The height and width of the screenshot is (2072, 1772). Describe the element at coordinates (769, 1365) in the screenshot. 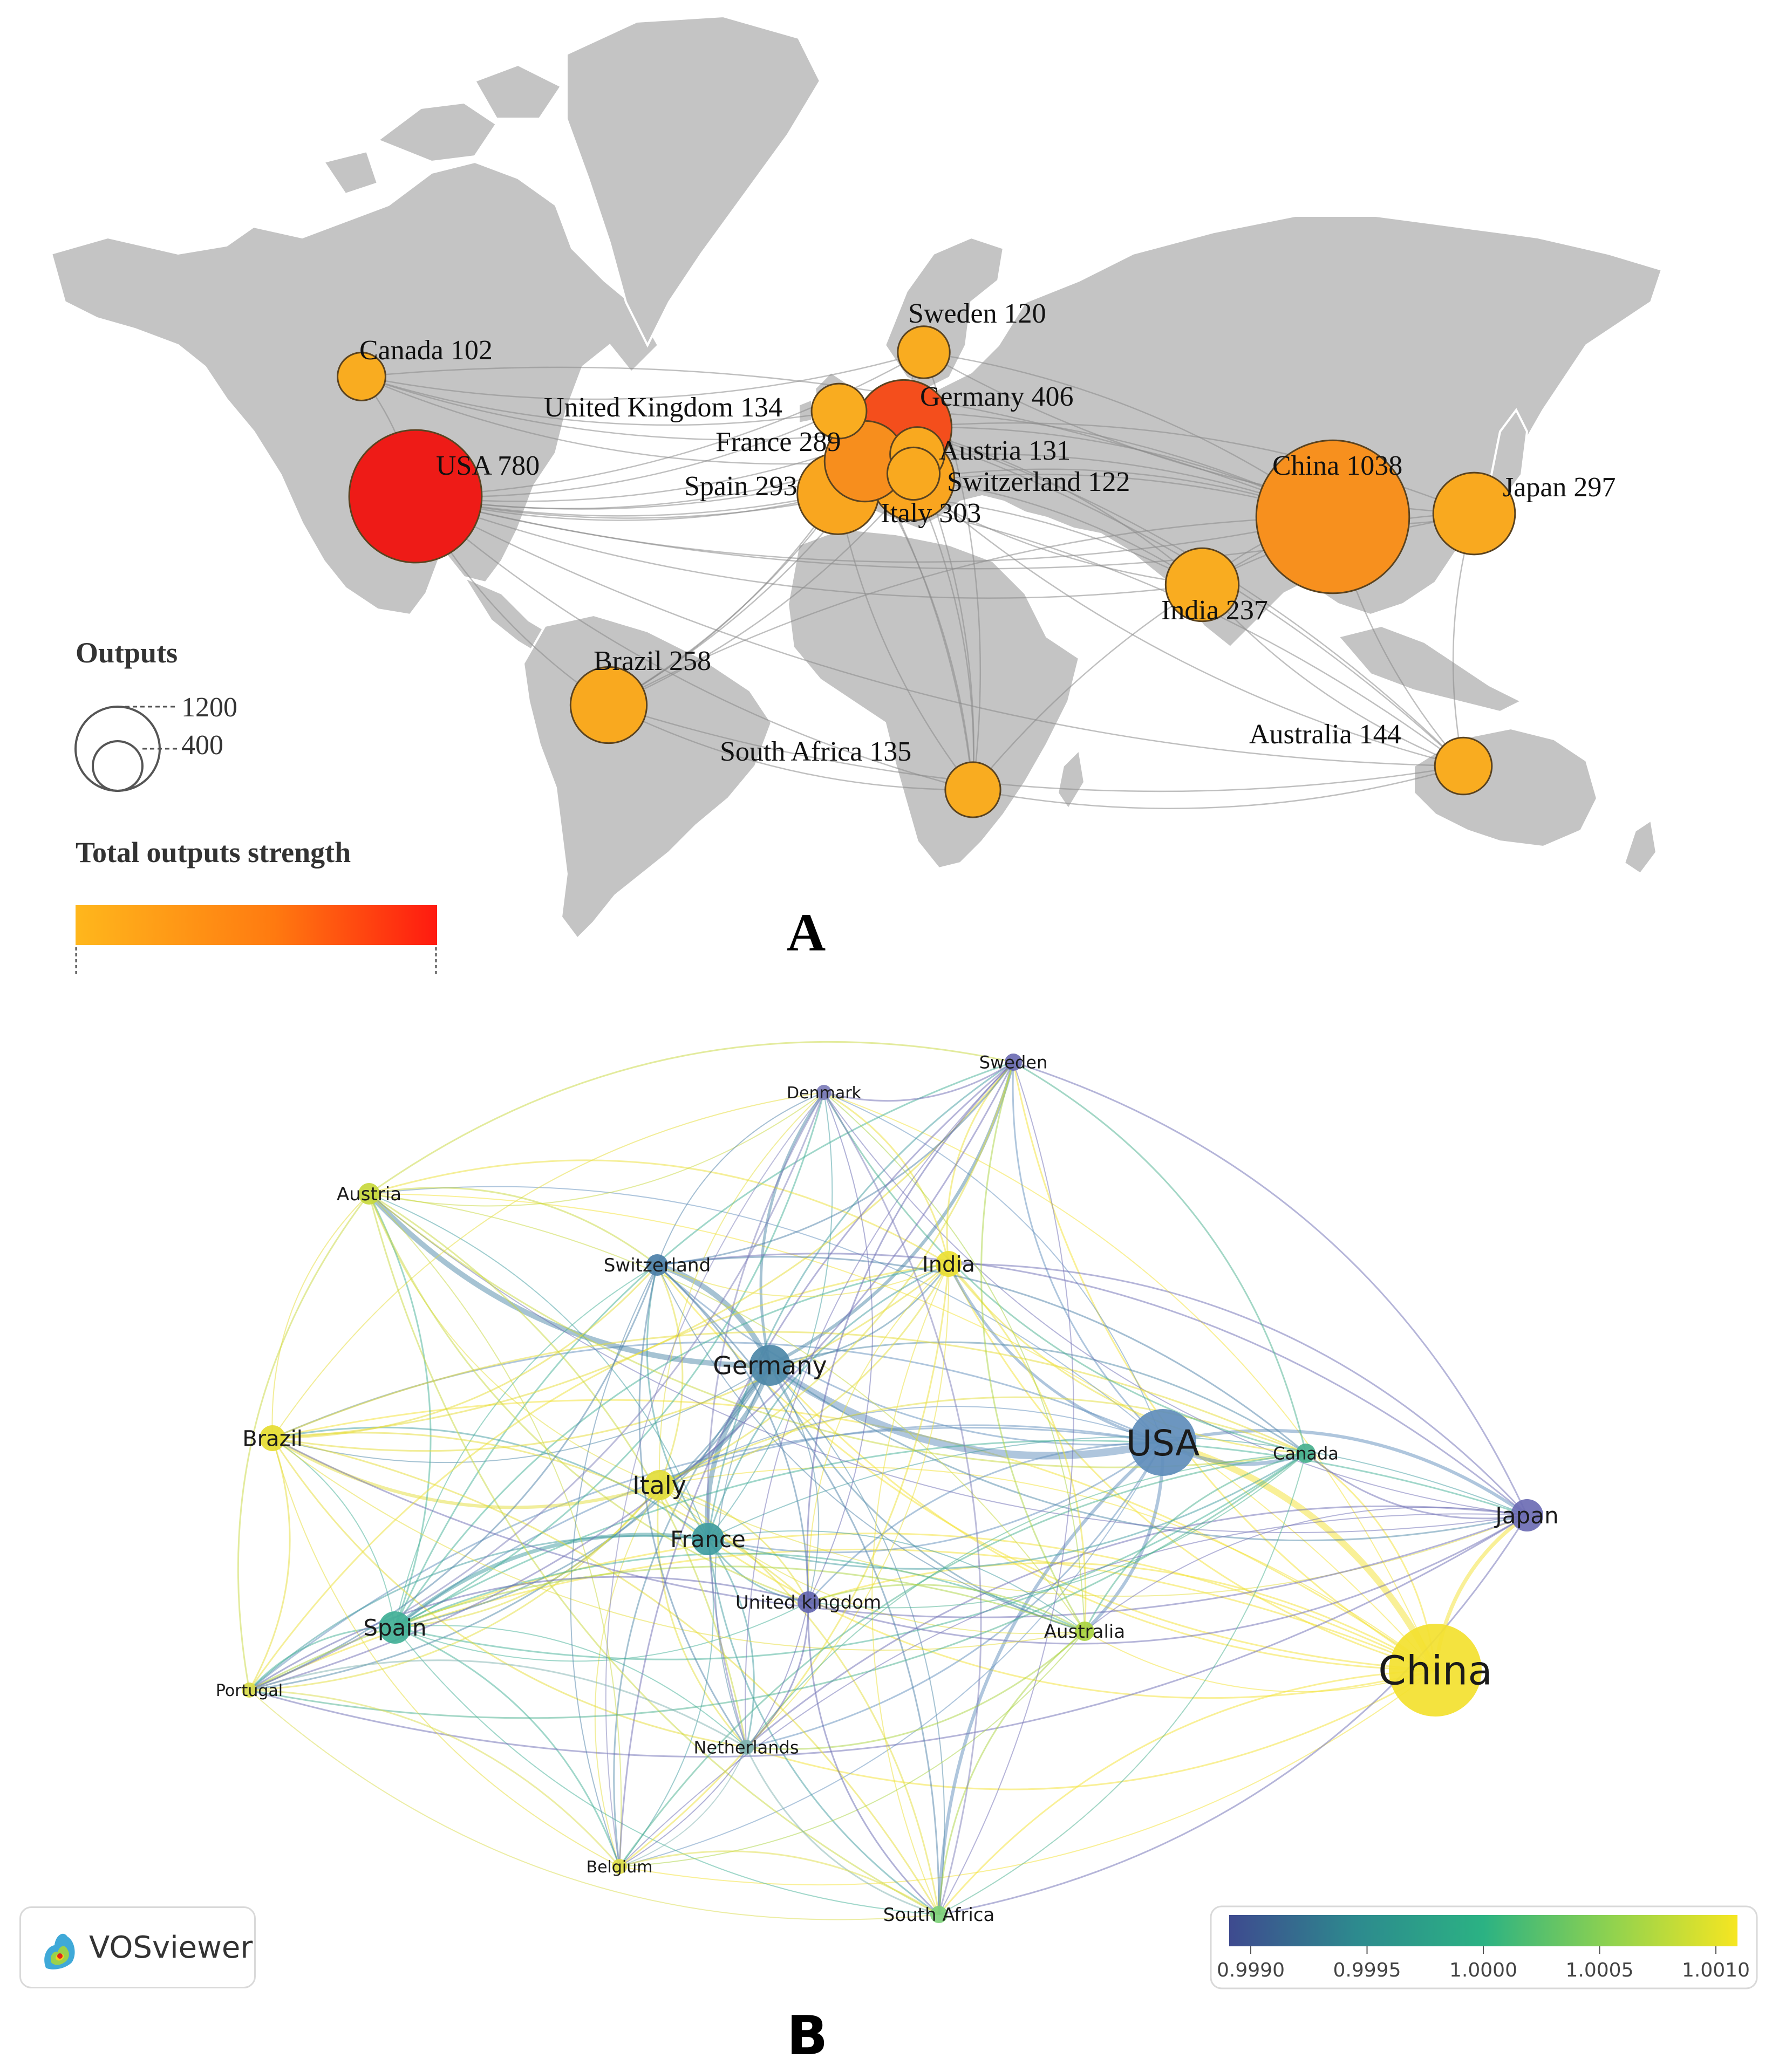

I see `vos-node-germany` at that location.